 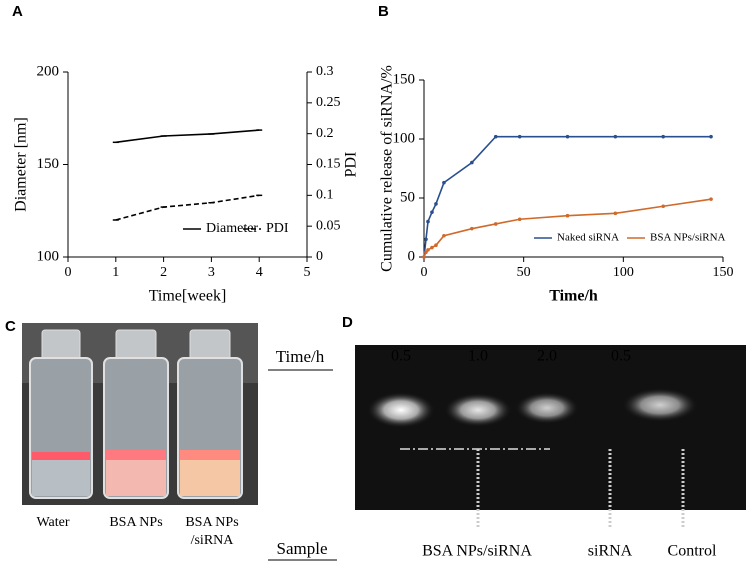 What do you see at coordinates (328, 102) in the screenshot?
I see `y2-tick-label: 0.25` at bounding box center [328, 102].